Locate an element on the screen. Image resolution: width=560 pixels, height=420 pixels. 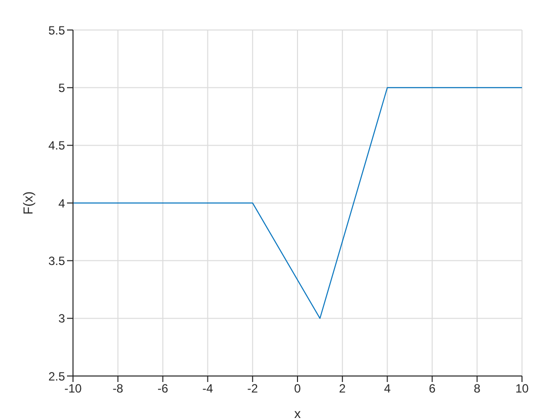
x-tick-label: 4 is located at coordinates (387, 389).